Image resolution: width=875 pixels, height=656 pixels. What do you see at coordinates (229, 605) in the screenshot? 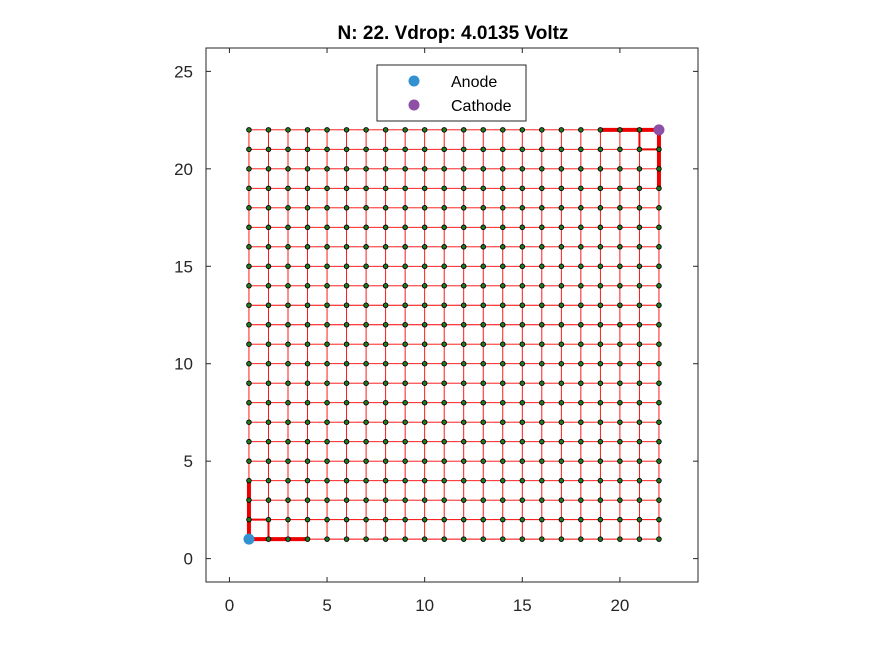
I see `x-tick-label: 0` at bounding box center [229, 605].